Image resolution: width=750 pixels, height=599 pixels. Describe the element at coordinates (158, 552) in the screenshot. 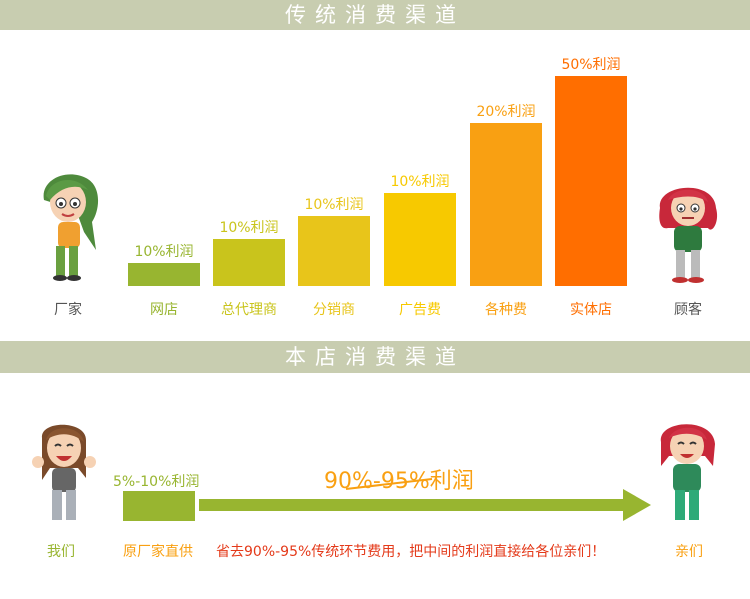

I see `supplier-label: 原厂家直供` at that location.